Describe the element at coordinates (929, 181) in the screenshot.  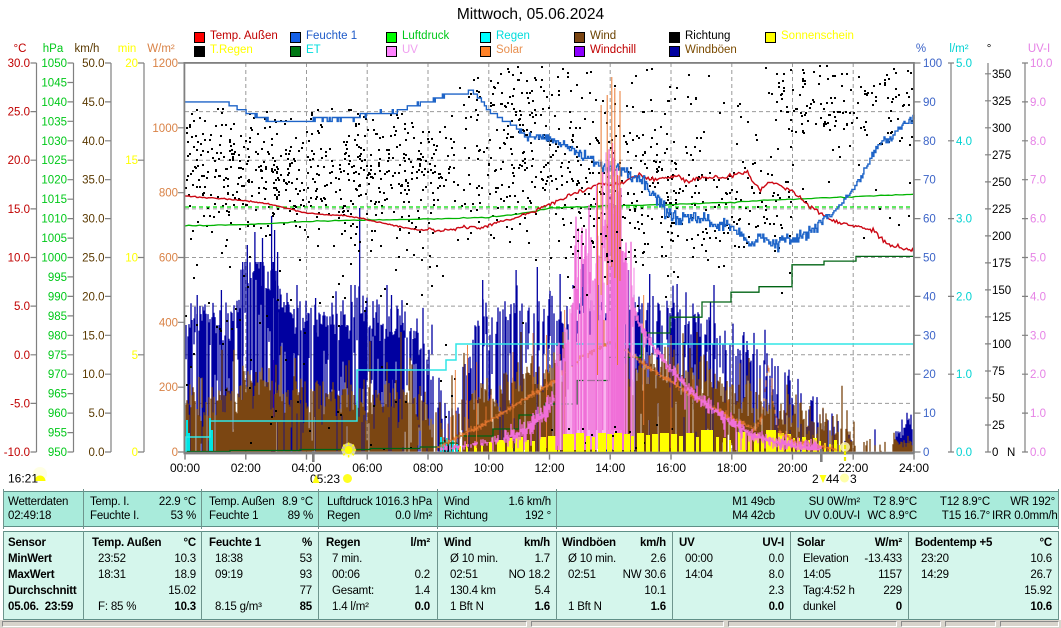
I see `svg-text: 70` at that location.